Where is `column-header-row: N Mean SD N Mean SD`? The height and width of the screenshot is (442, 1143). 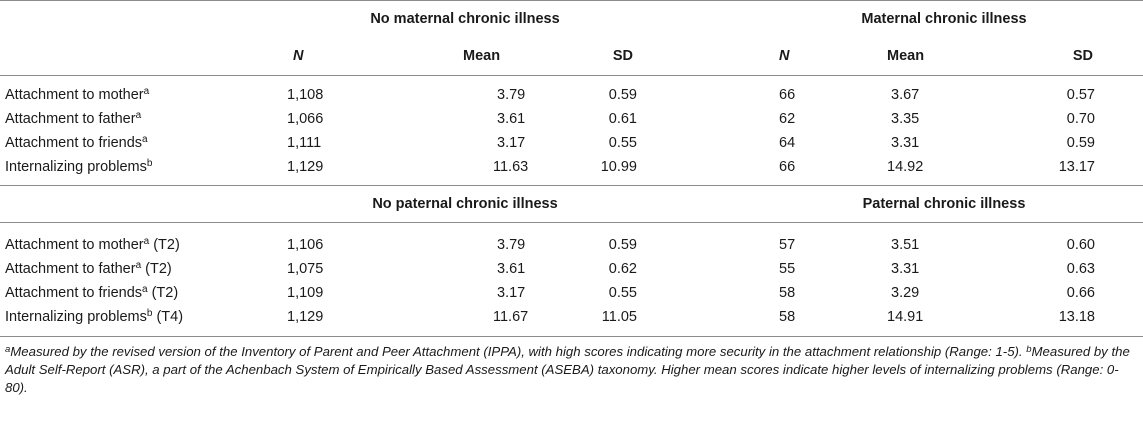 column-header-row: N Mean SD N Mean SD is located at coordinates (571, 56).